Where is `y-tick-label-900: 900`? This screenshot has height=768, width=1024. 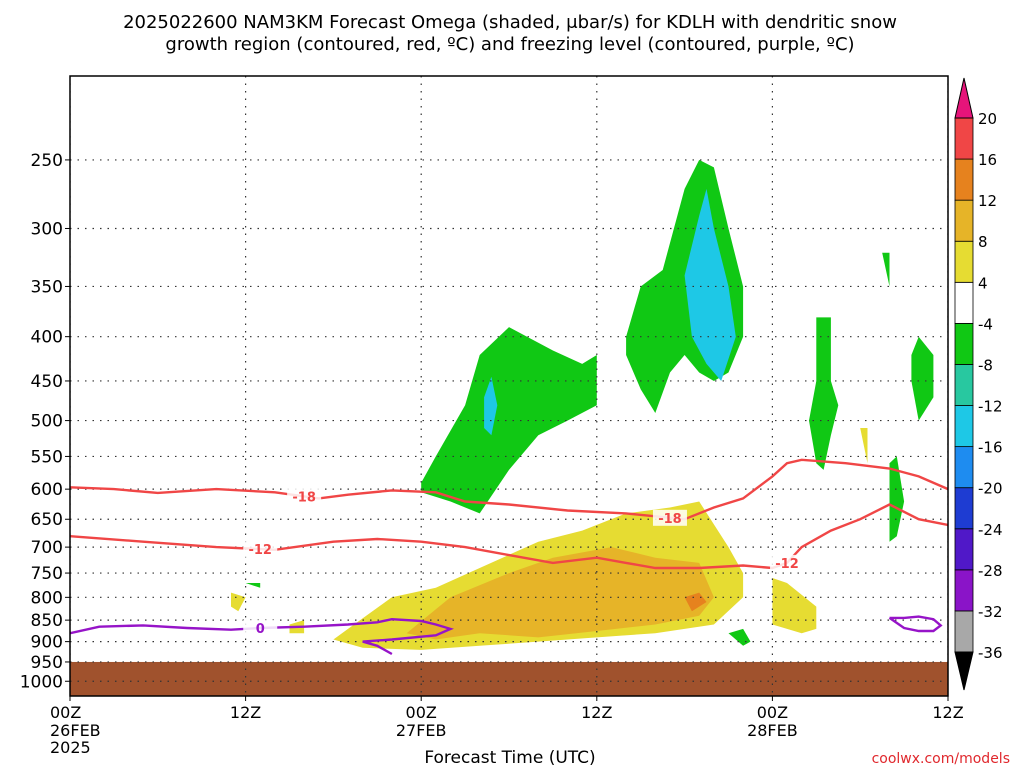 y-tick-label-900: 900 is located at coordinates (47, 643).